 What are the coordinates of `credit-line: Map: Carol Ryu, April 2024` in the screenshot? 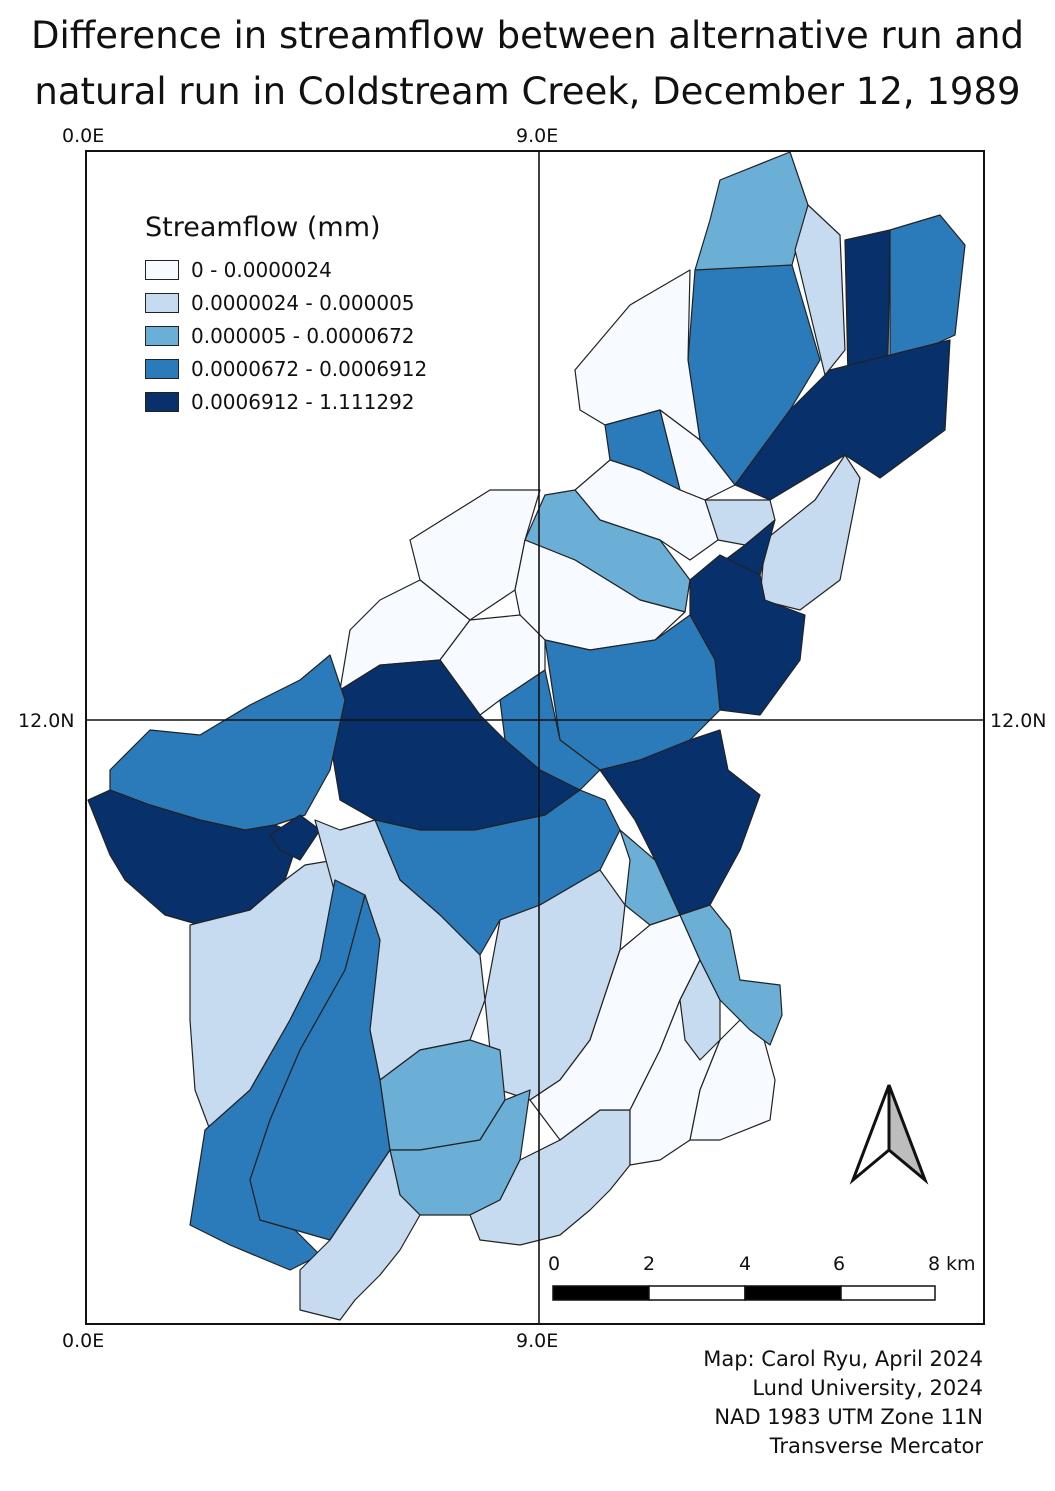 It's located at (843, 1359).